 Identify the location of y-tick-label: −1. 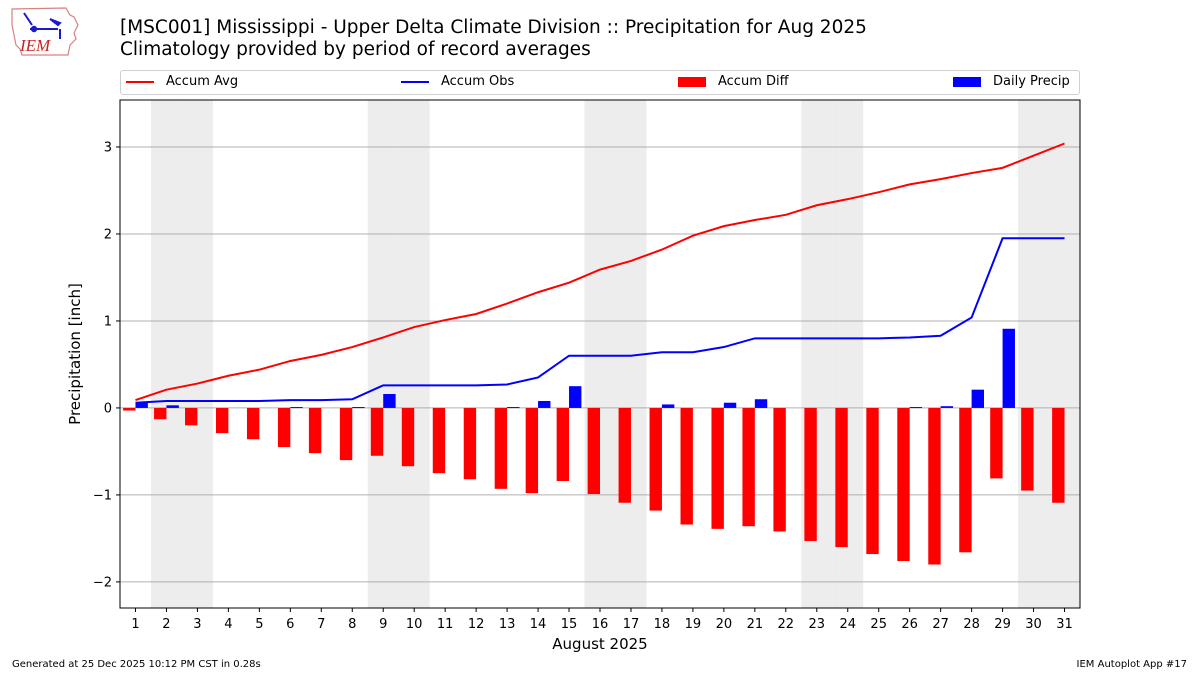
(102, 495).